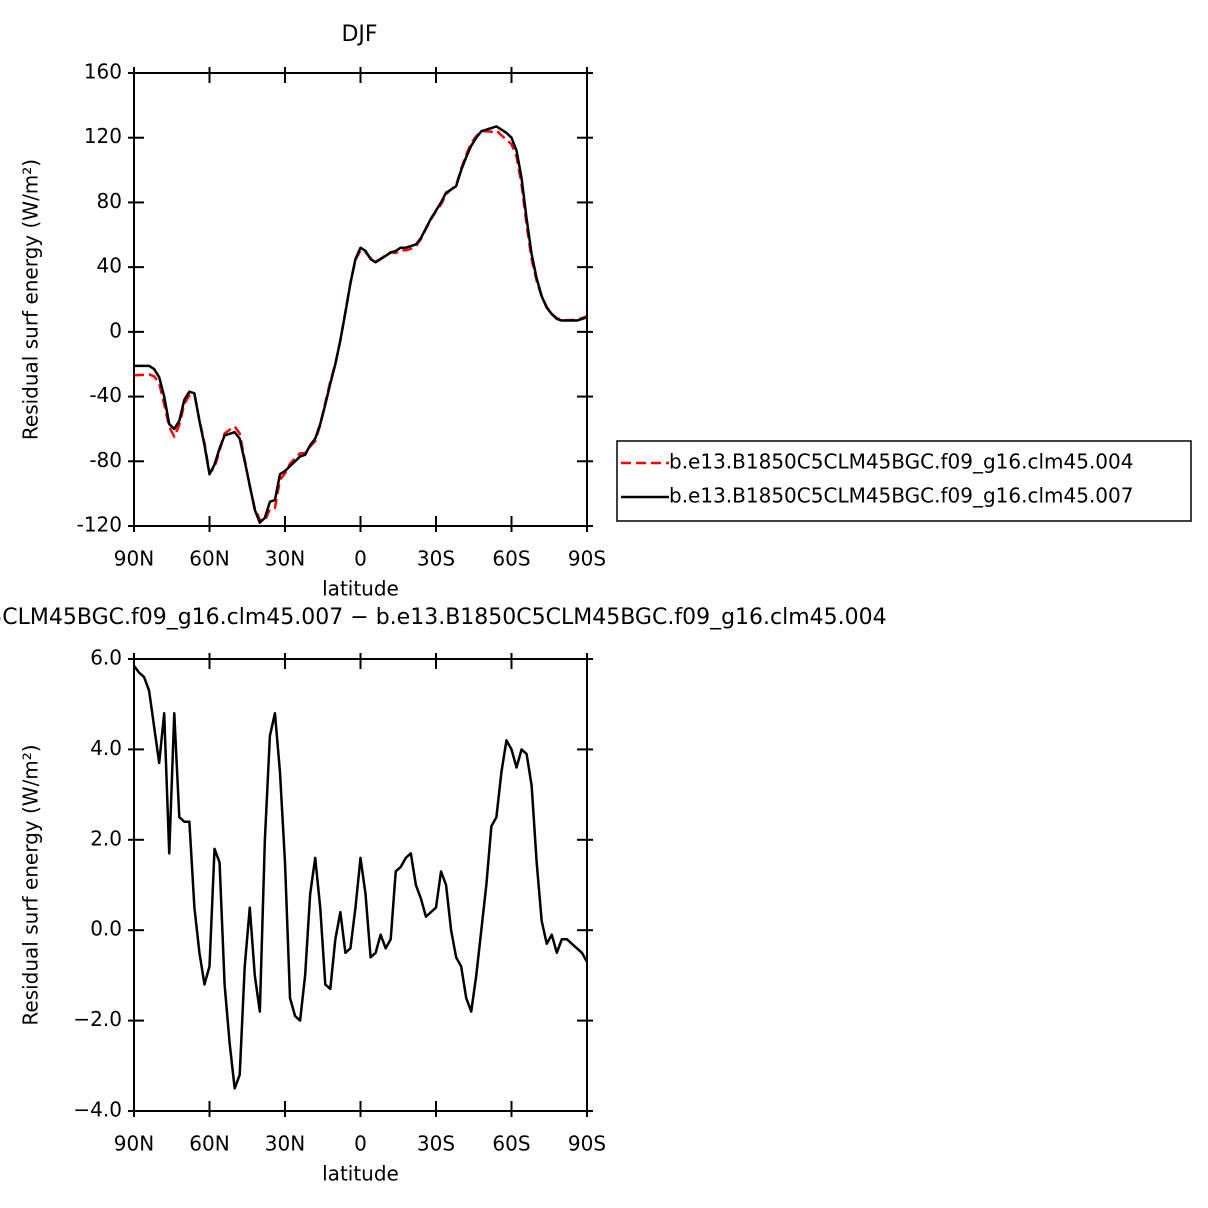 The image size is (1208, 1208). Describe the element at coordinates (103, 72) in the screenshot. I see `y-tick-label: 160` at that location.